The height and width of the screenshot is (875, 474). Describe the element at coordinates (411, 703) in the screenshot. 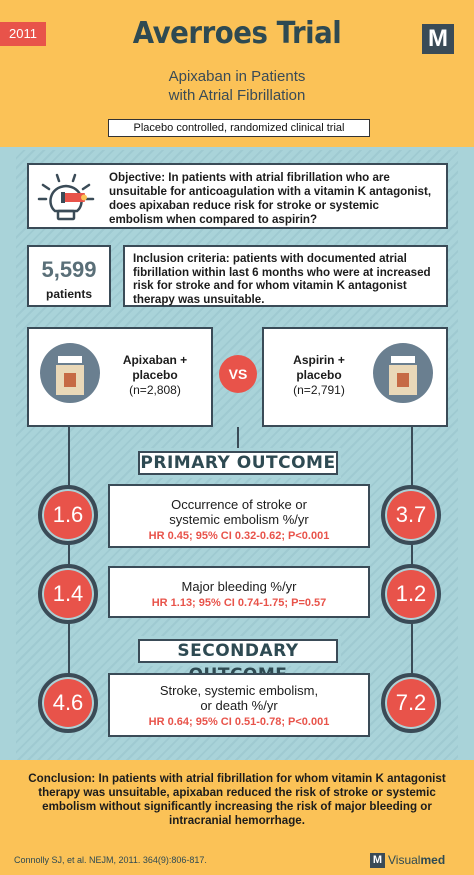

I see `outcome-value-aspirin: 7.2` at that location.